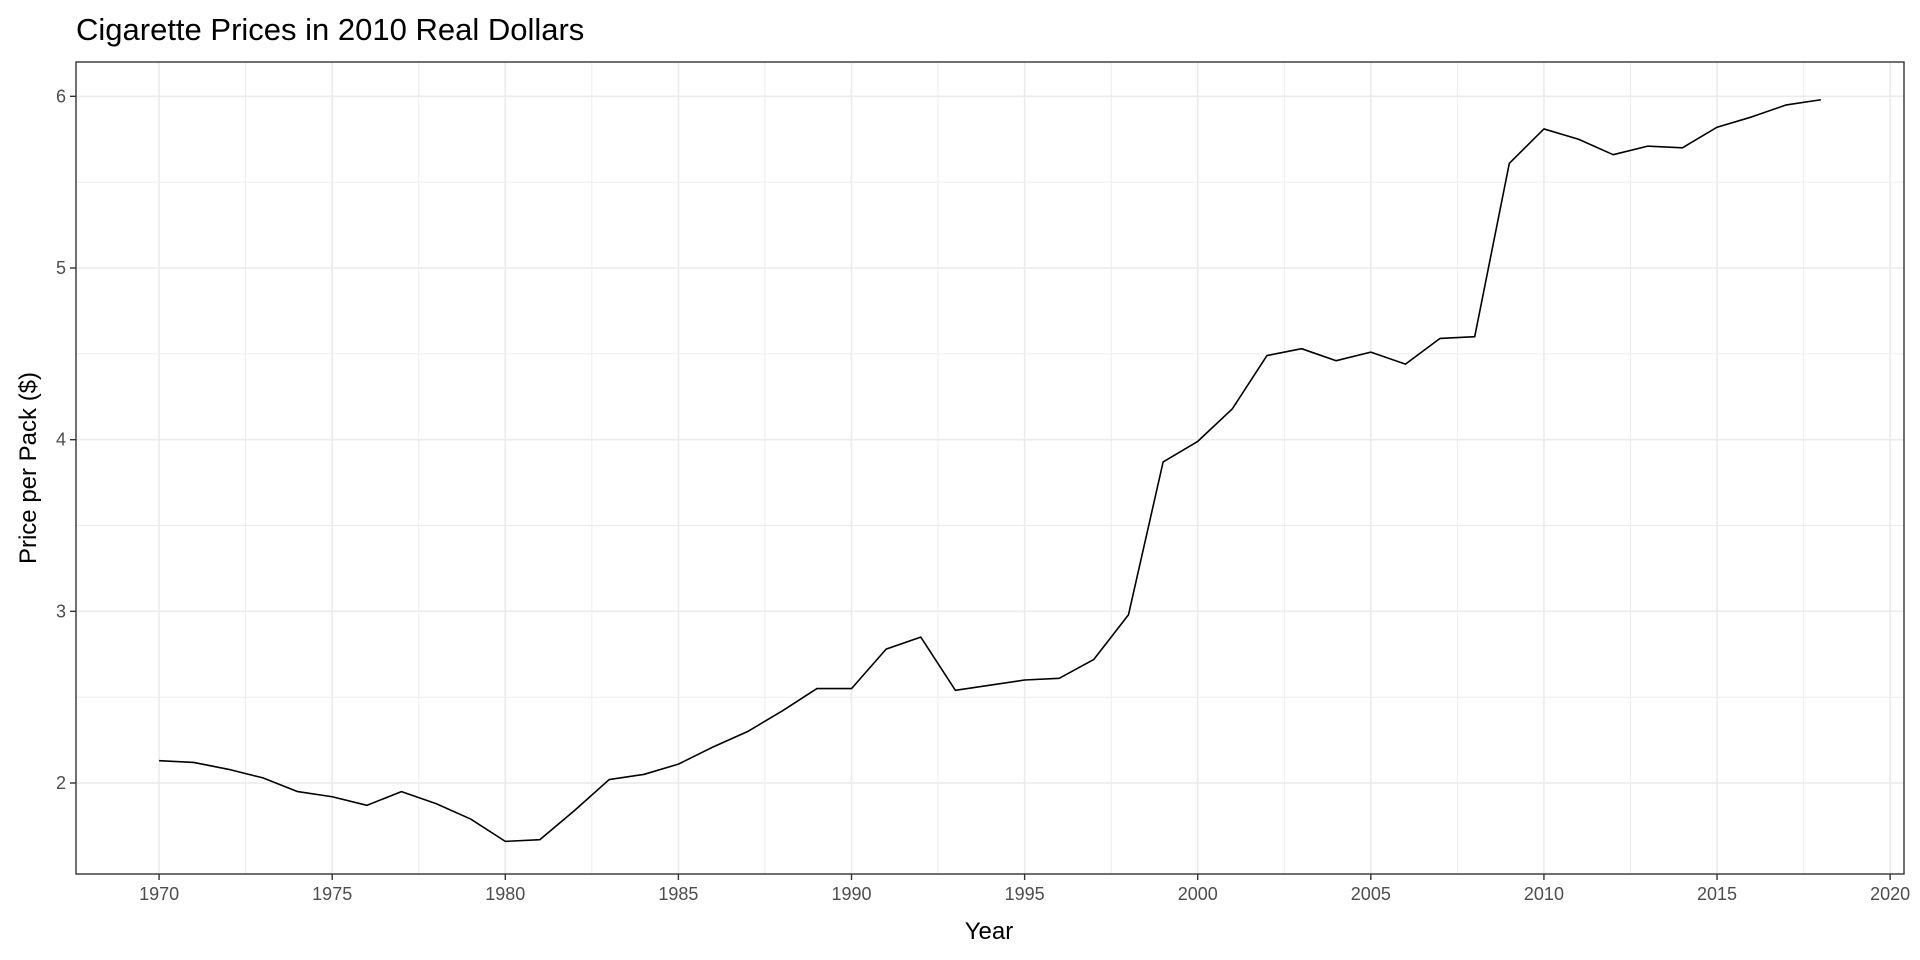 This screenshot has height=960, width=1920. Describe the element at coordinates (61, 440) in the screenshot. I see `y-tick-label: 4` at that location.